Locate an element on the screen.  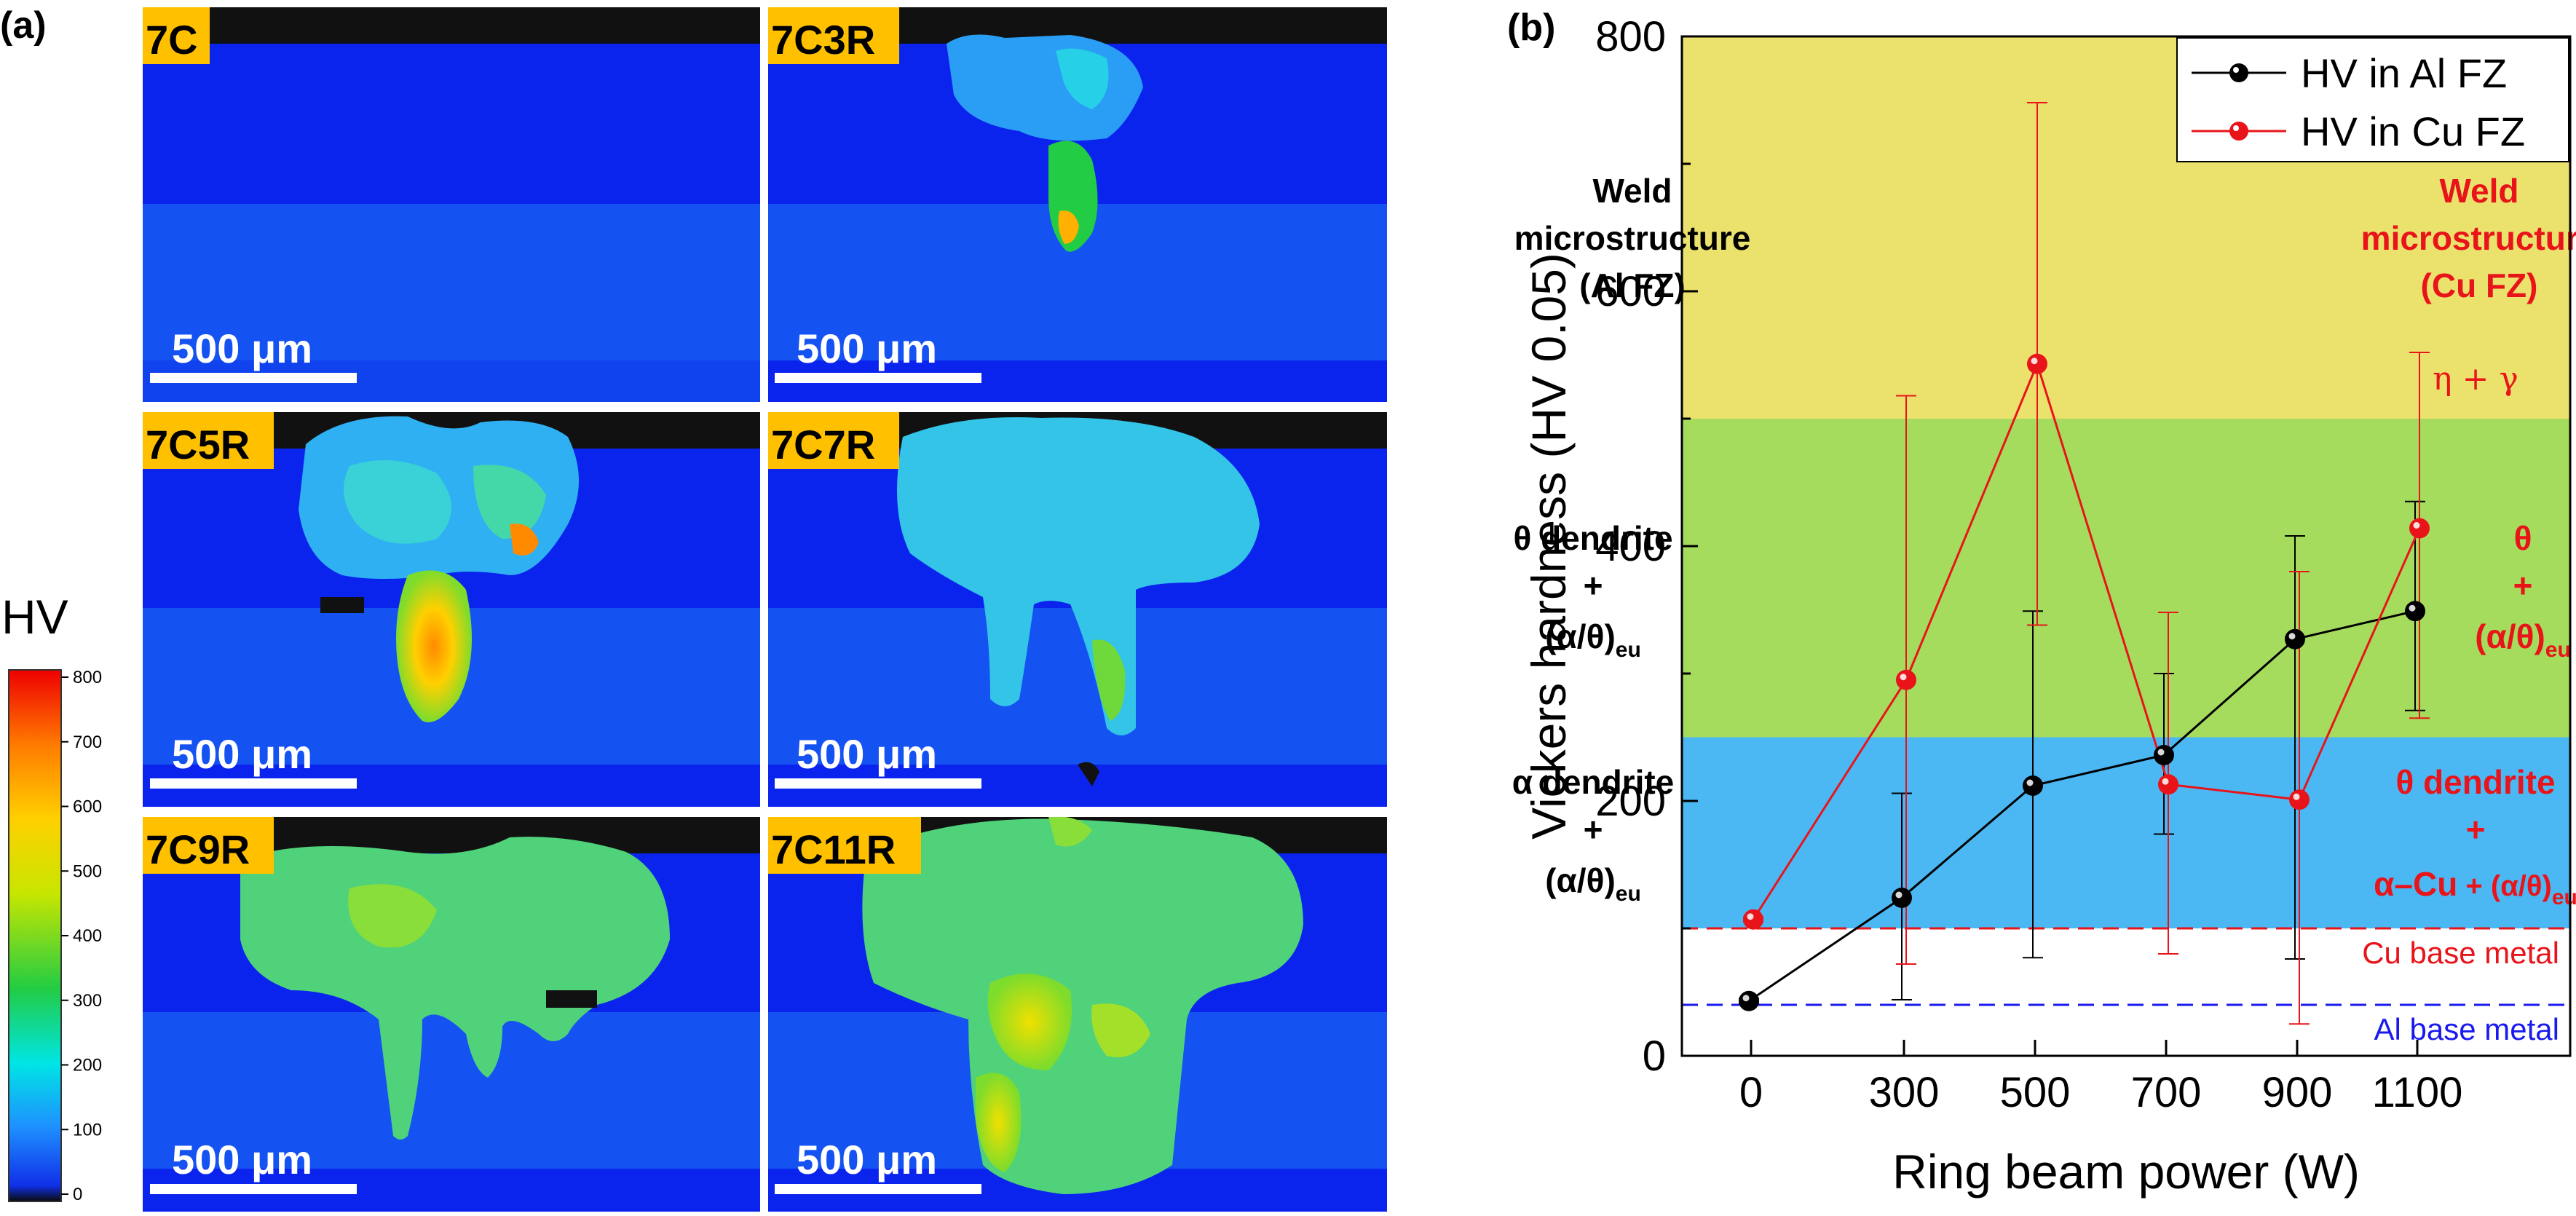
annotation-theta-cu: θ + (α/θ)eu is located at coordinates (2523, 590).